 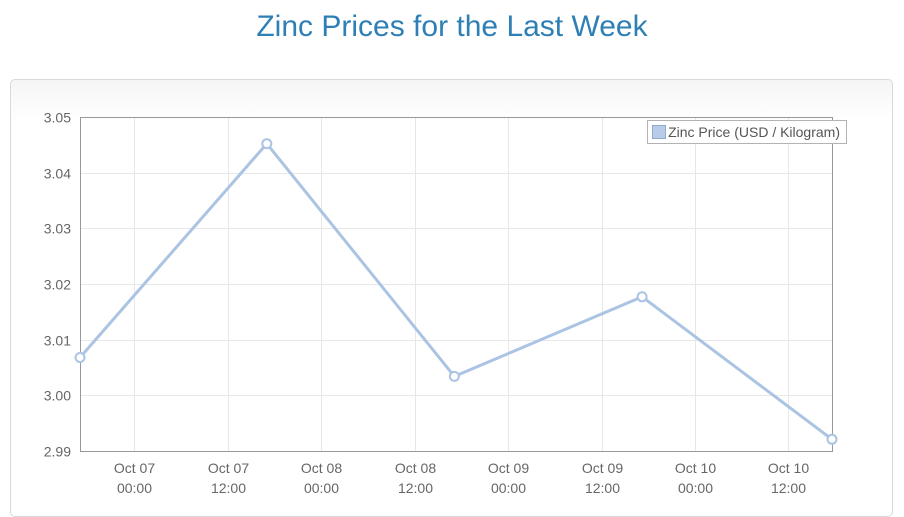 What do you see at coordinates (57, 174) in the screenshot?
I see `y-tick-label: 3.04` at bounding box center [57, 174].